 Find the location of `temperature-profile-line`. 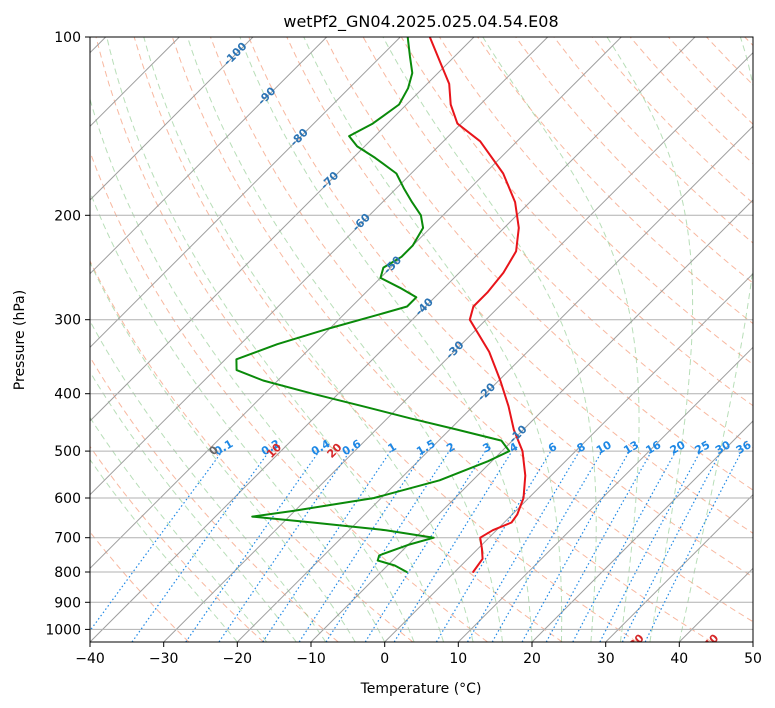

temperature-profile-line is located at coordinates (477, 305).